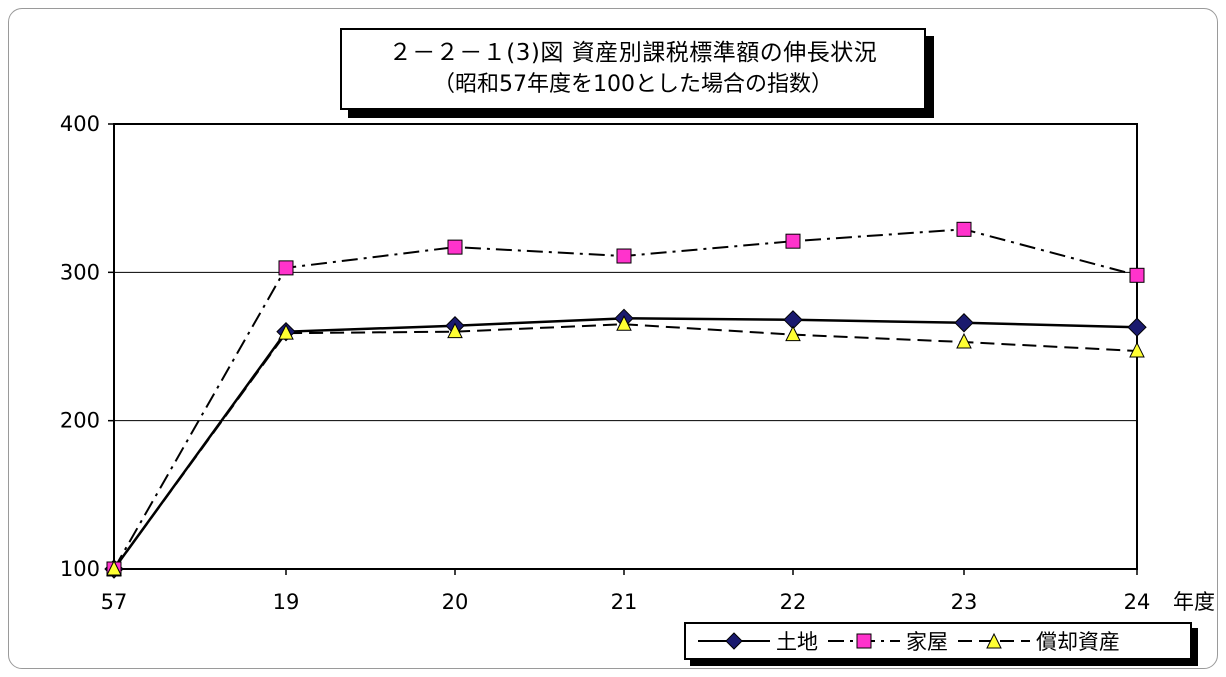 The width and height of the screenshot is (1226, 677). I want to click on y-tick-label-400: 400, so click(80, 124).